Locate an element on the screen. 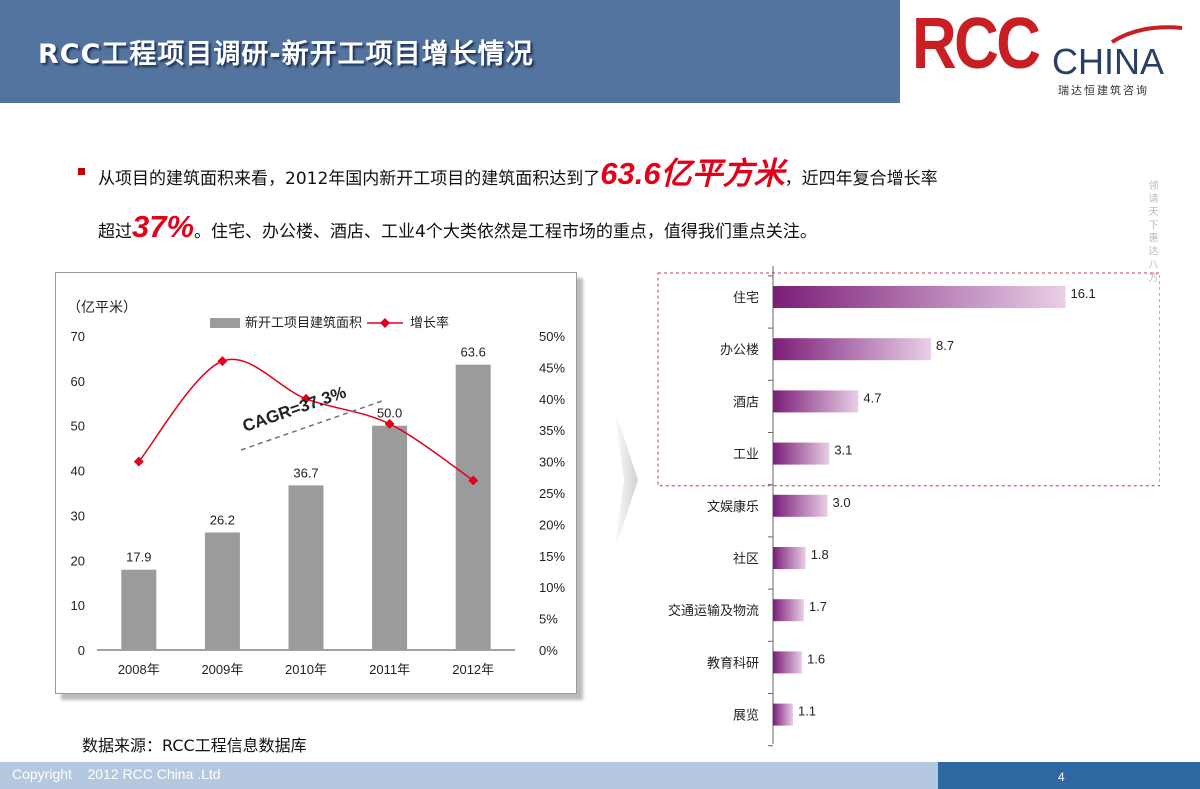 Image resolution: width=1200 pixels, height=789 pixels. footer-page-box is located at coordinates (1069, 775).